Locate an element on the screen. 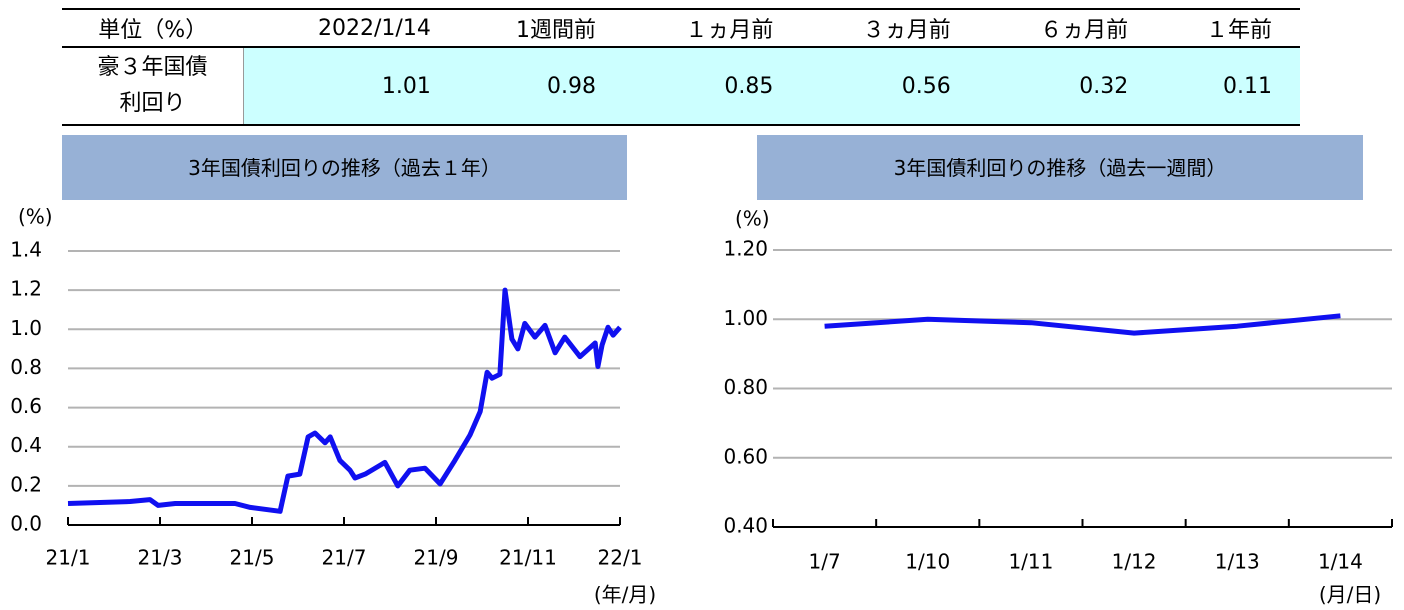 The image size is (1404, 610). x-tick-label: 21/9 is located at coordinates (436, 558).